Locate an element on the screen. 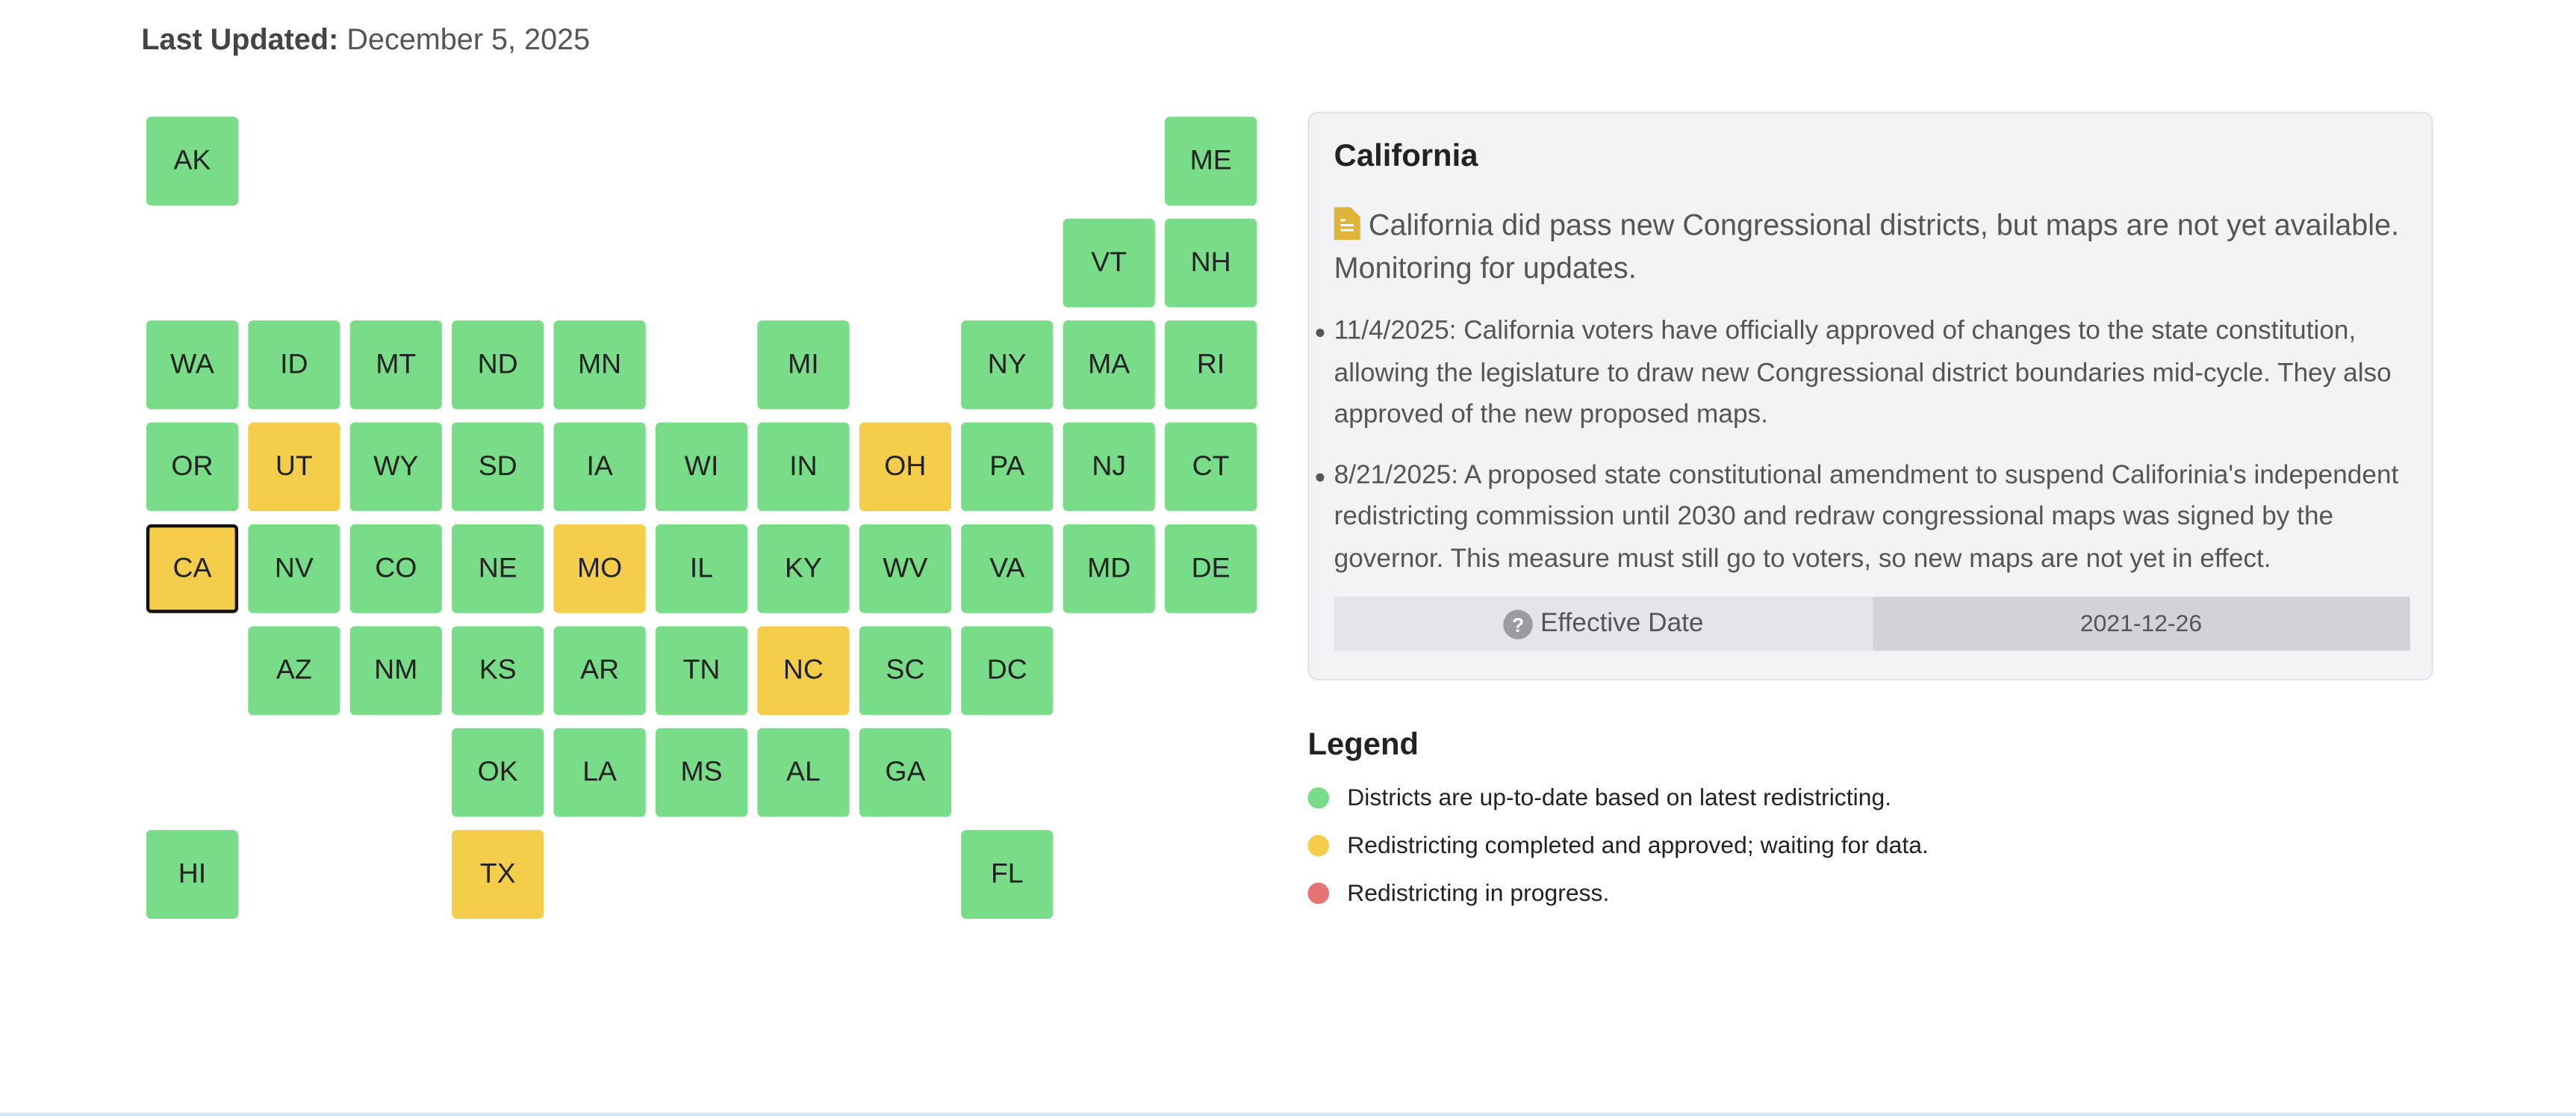 This screenshot has width=2576, height=1116. state-tile: PA is located at coordinates (1007, 467).